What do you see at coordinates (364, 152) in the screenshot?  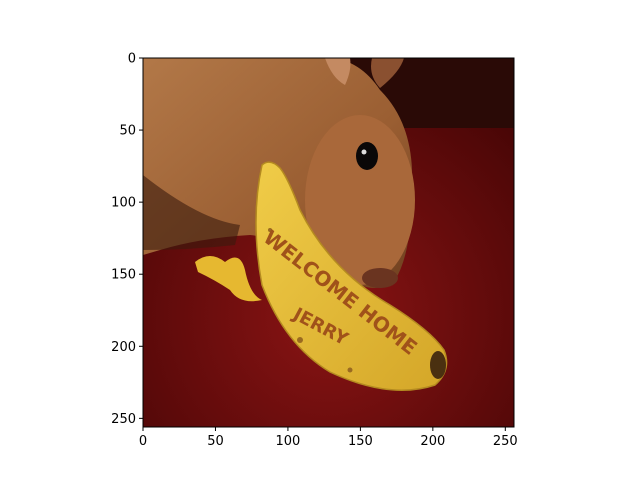 I see `eye-highlight` at bounding box center [364, 152].